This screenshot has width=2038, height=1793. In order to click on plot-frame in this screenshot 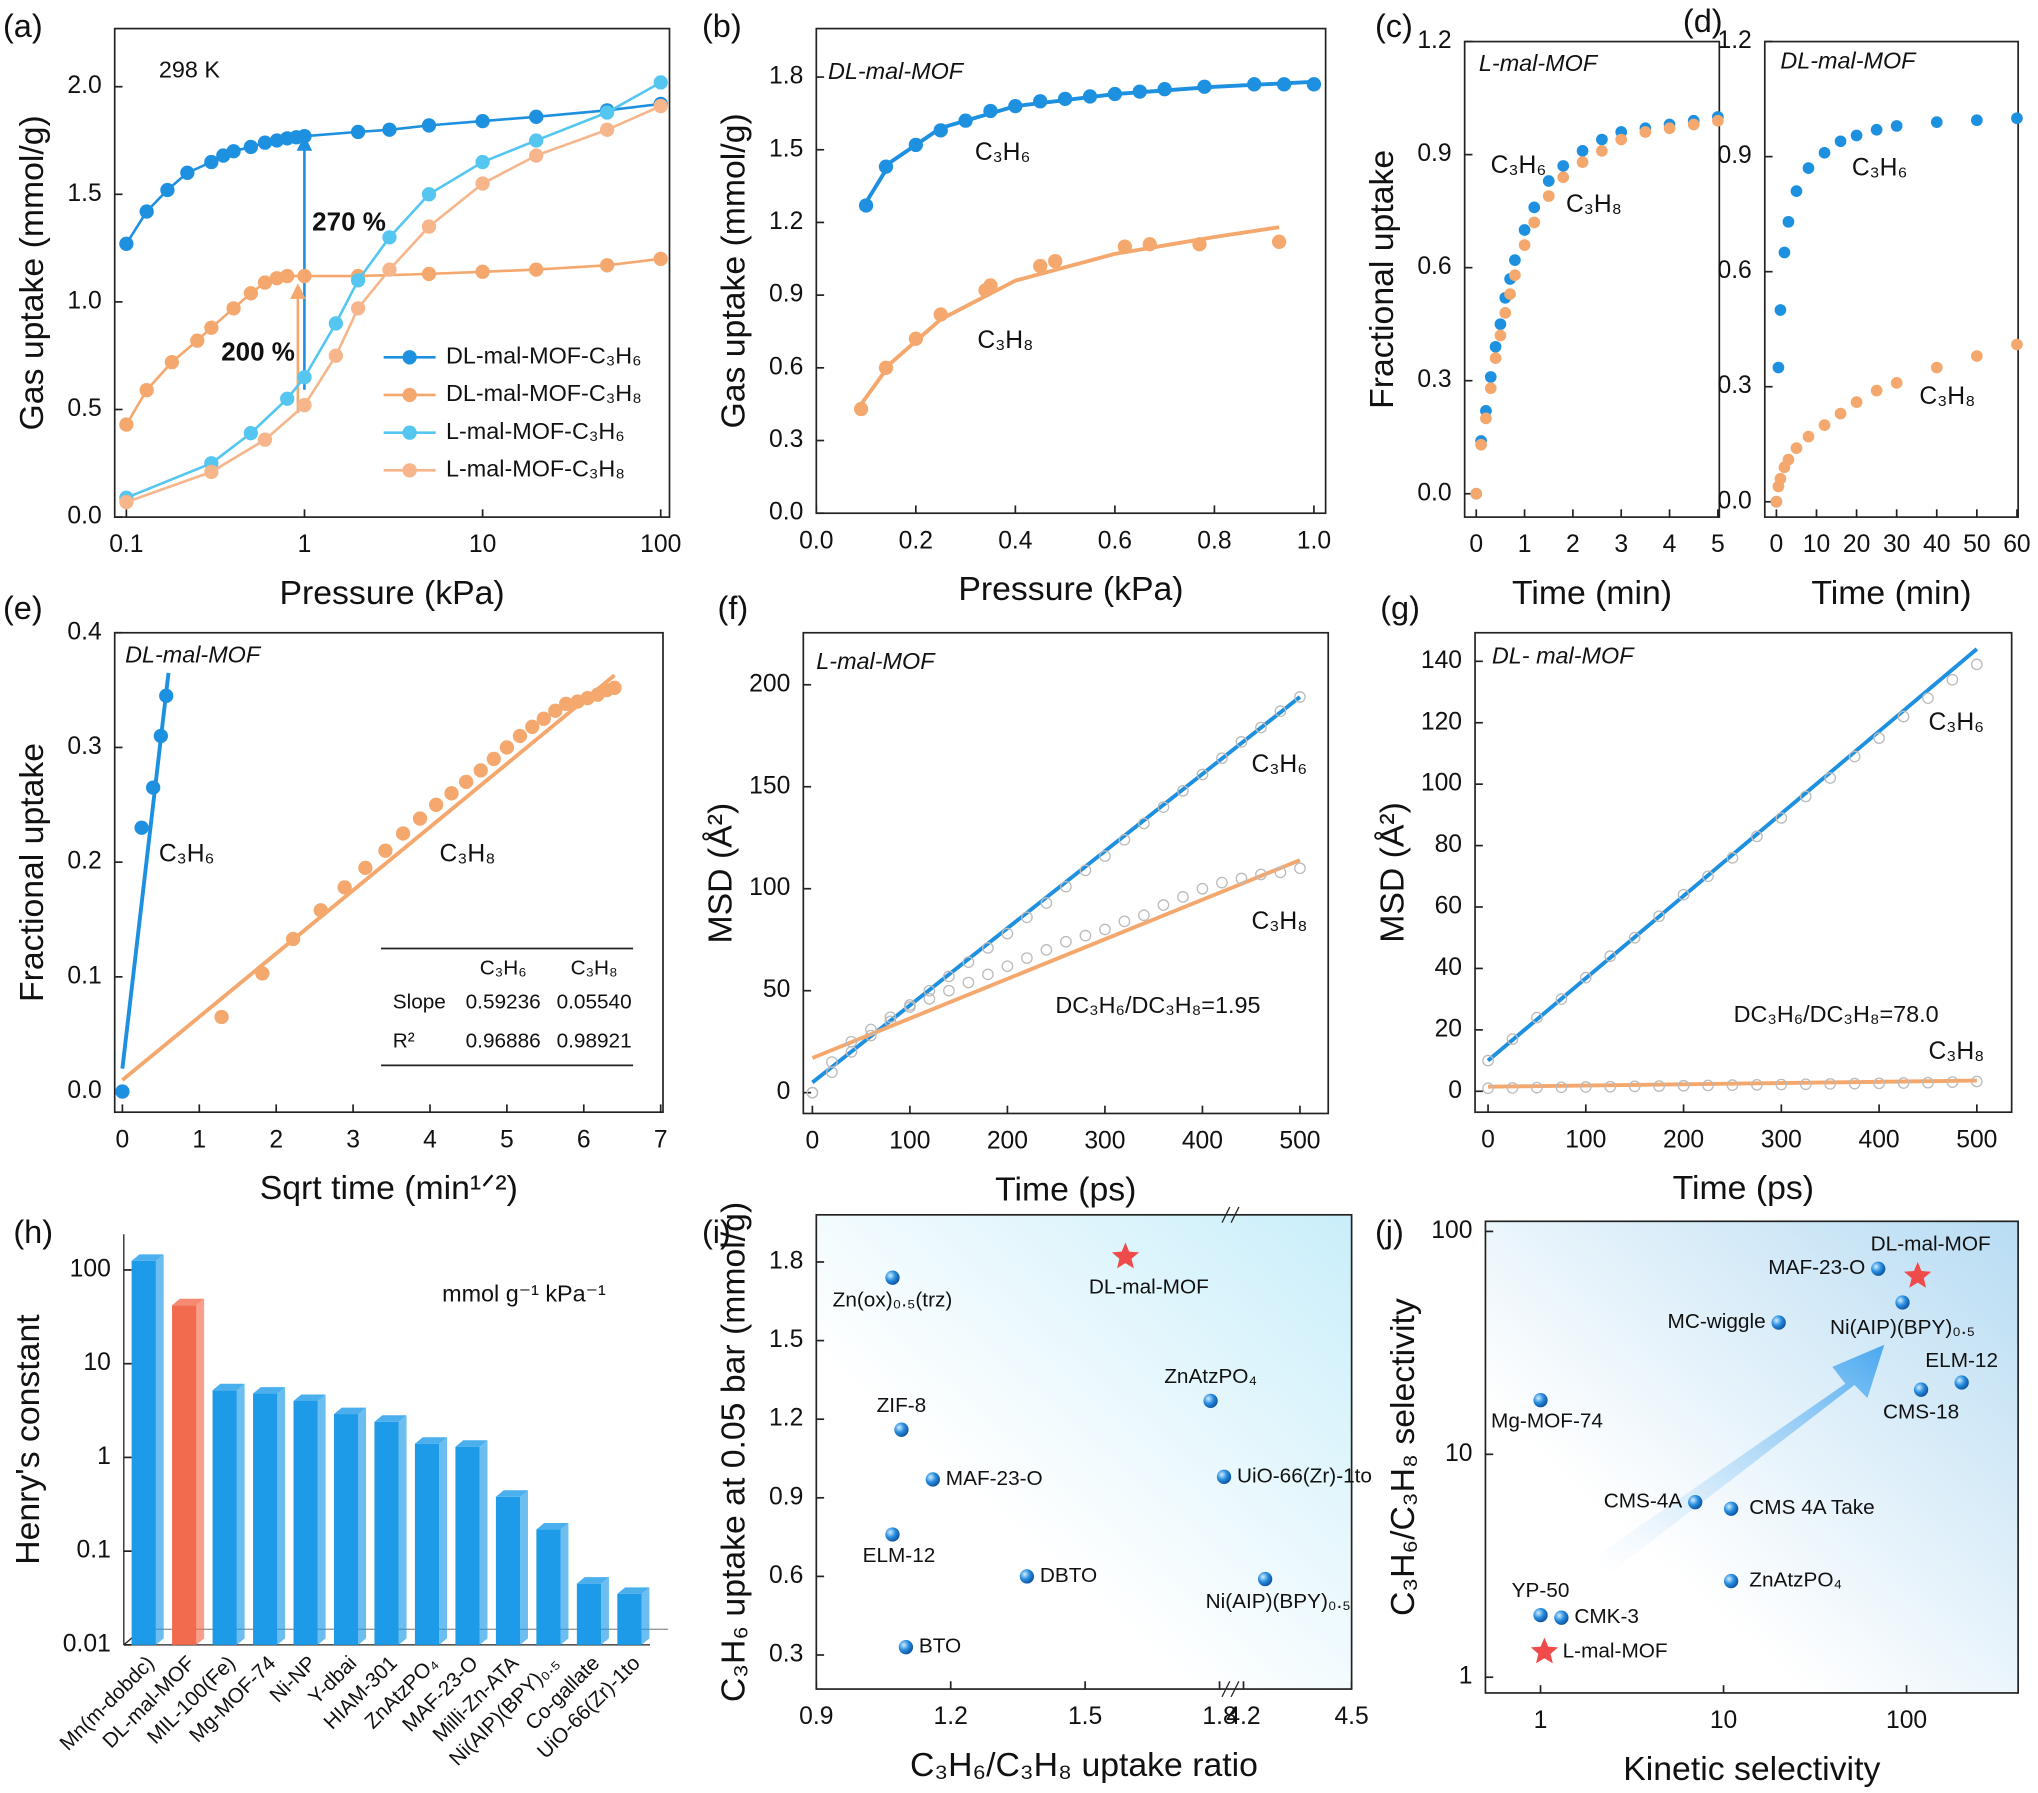, I will do `click(1066, 873)`.